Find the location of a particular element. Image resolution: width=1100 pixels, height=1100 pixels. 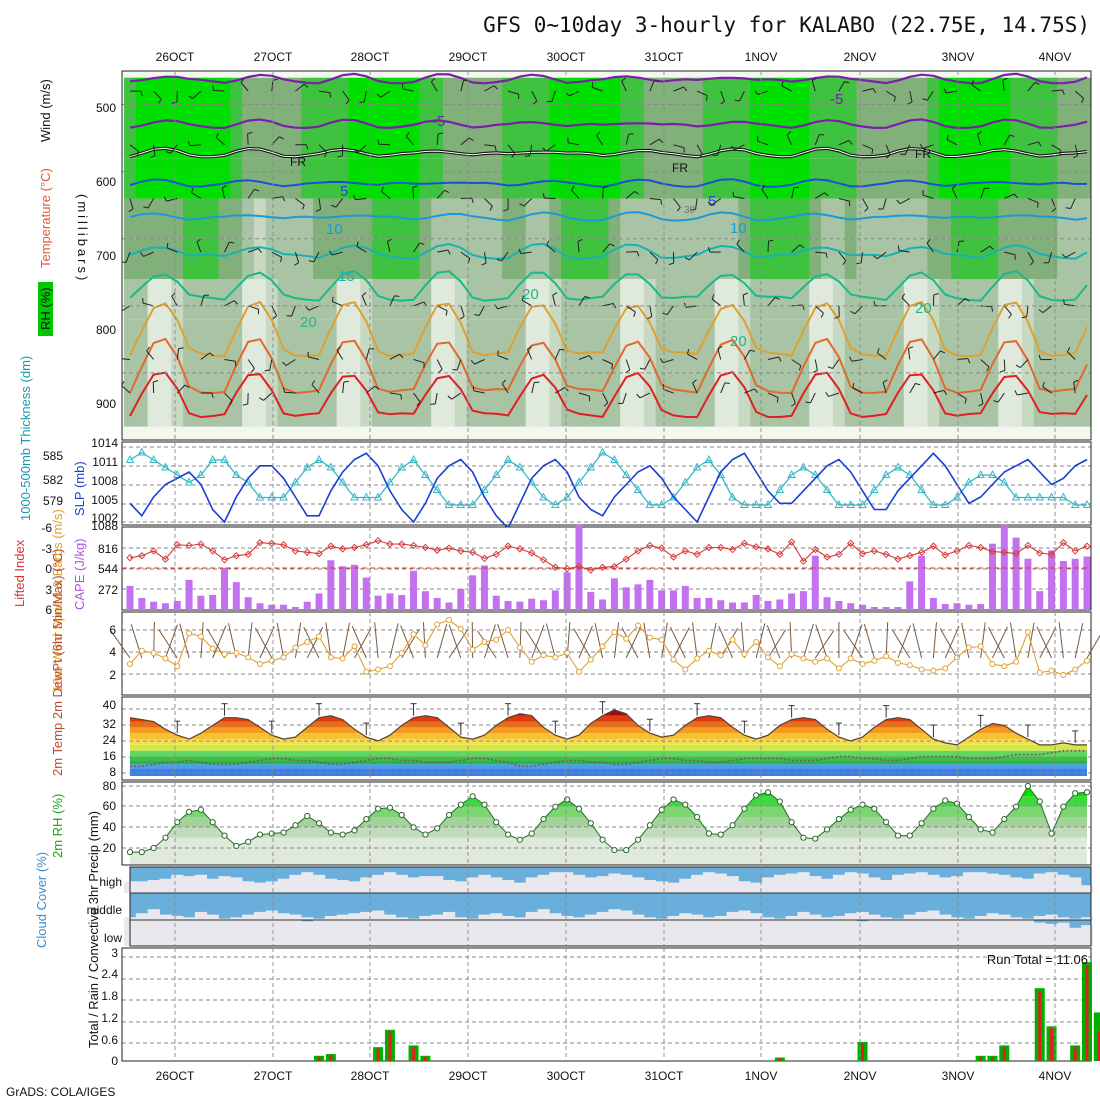

slp-grid is located at coordinates (606, 483).